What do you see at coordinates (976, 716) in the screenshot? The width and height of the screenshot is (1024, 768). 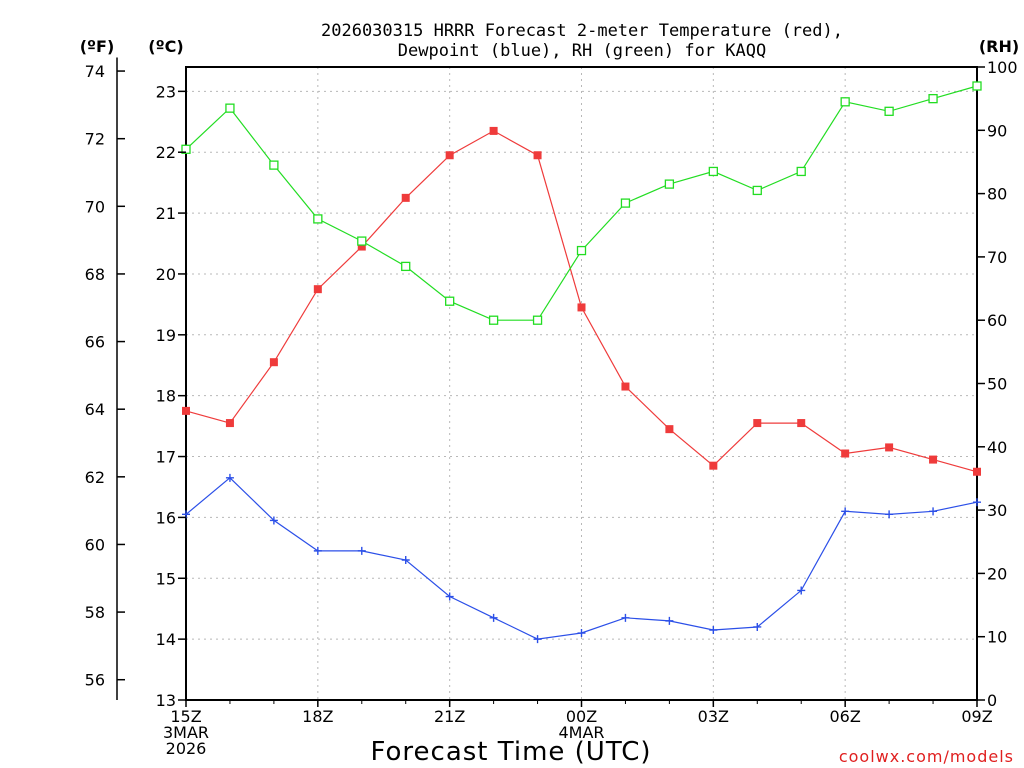 I see `x-tick-label: 09Z` at bounding box center [976, 716].